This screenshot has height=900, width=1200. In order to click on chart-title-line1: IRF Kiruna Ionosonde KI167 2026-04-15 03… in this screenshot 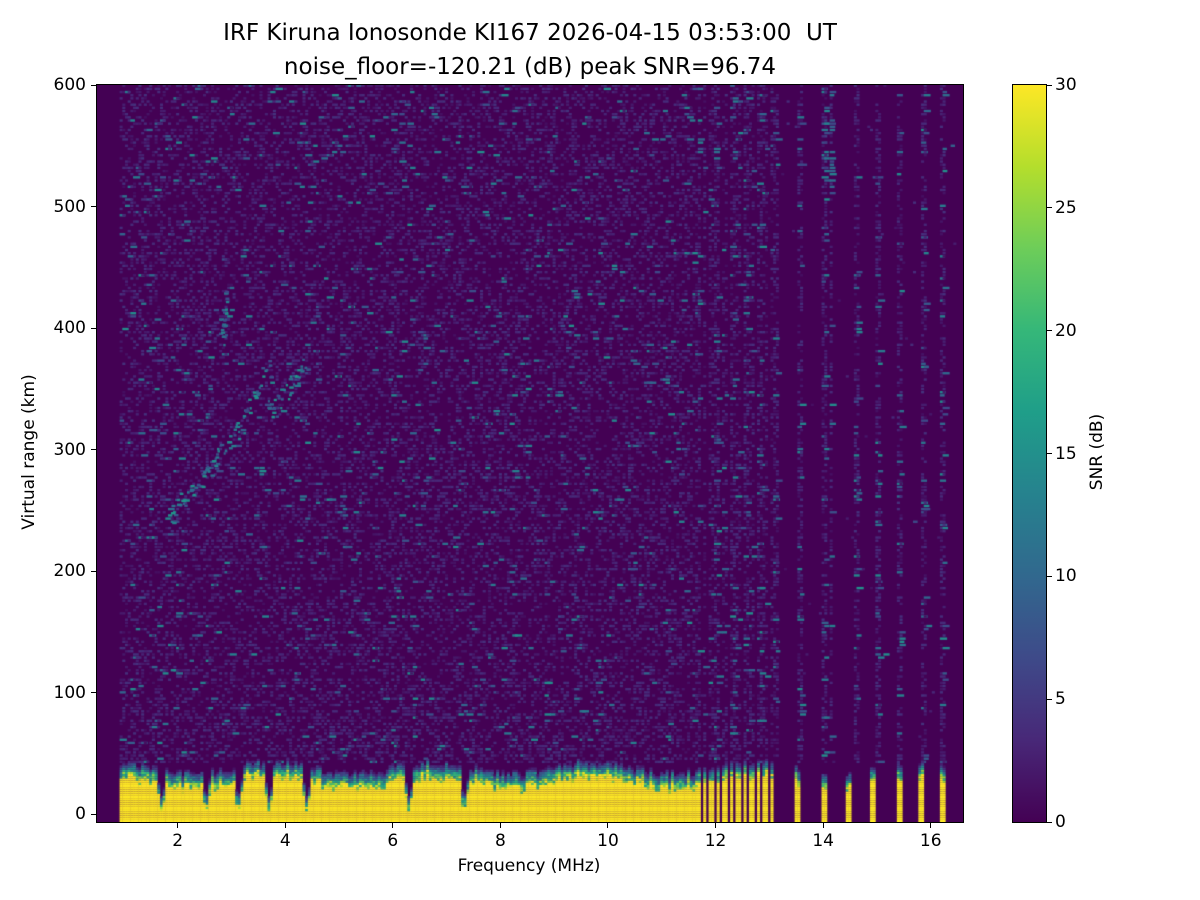, I will do `click(530, 33)`.